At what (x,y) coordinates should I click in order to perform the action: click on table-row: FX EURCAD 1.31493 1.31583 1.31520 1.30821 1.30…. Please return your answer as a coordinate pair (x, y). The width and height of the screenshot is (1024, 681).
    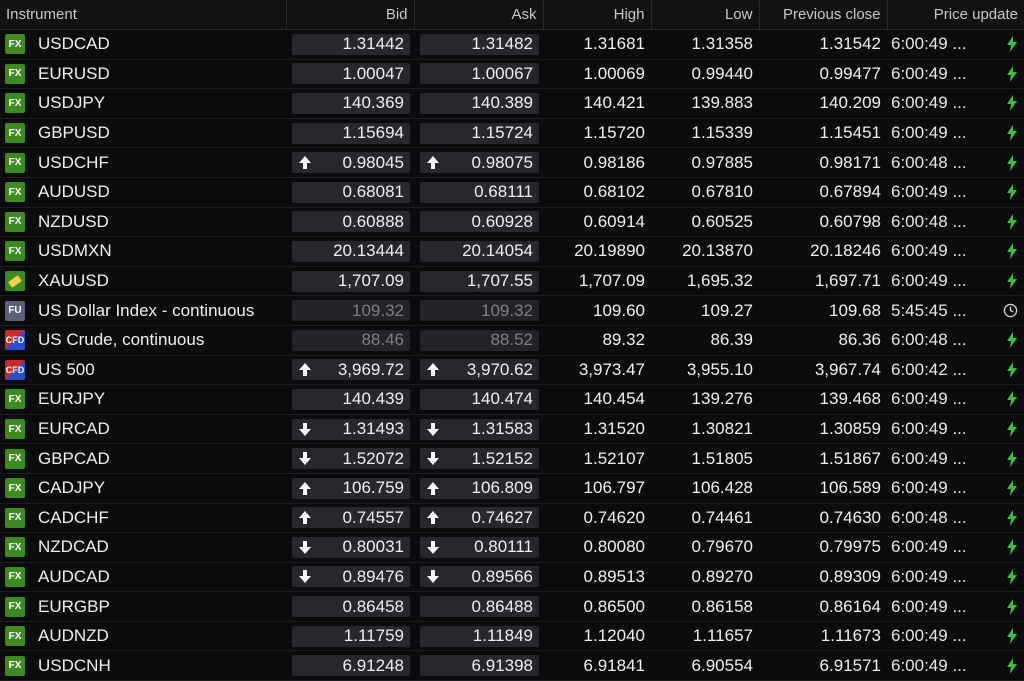
    Looking at the image, I should click on (512, 429).